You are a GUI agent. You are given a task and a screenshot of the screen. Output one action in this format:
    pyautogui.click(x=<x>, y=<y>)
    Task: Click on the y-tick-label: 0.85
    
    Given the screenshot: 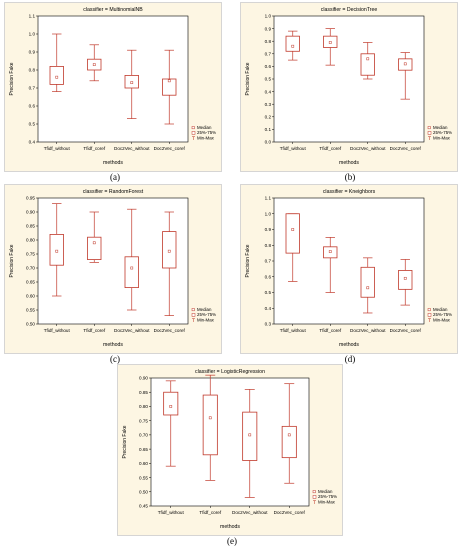 What is the action you would take?
    pyautogui.click(x=30, y=226)
    